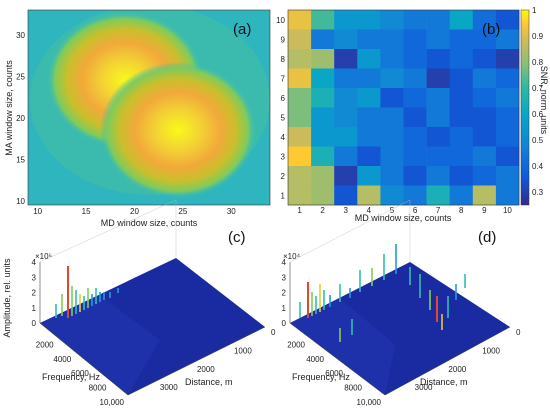 This screenshot has height=414, width=550. Describe the element at coordinates (43, 256) in the screenshot. I see `panel-c-multiplier: ×10⁵` at that location.